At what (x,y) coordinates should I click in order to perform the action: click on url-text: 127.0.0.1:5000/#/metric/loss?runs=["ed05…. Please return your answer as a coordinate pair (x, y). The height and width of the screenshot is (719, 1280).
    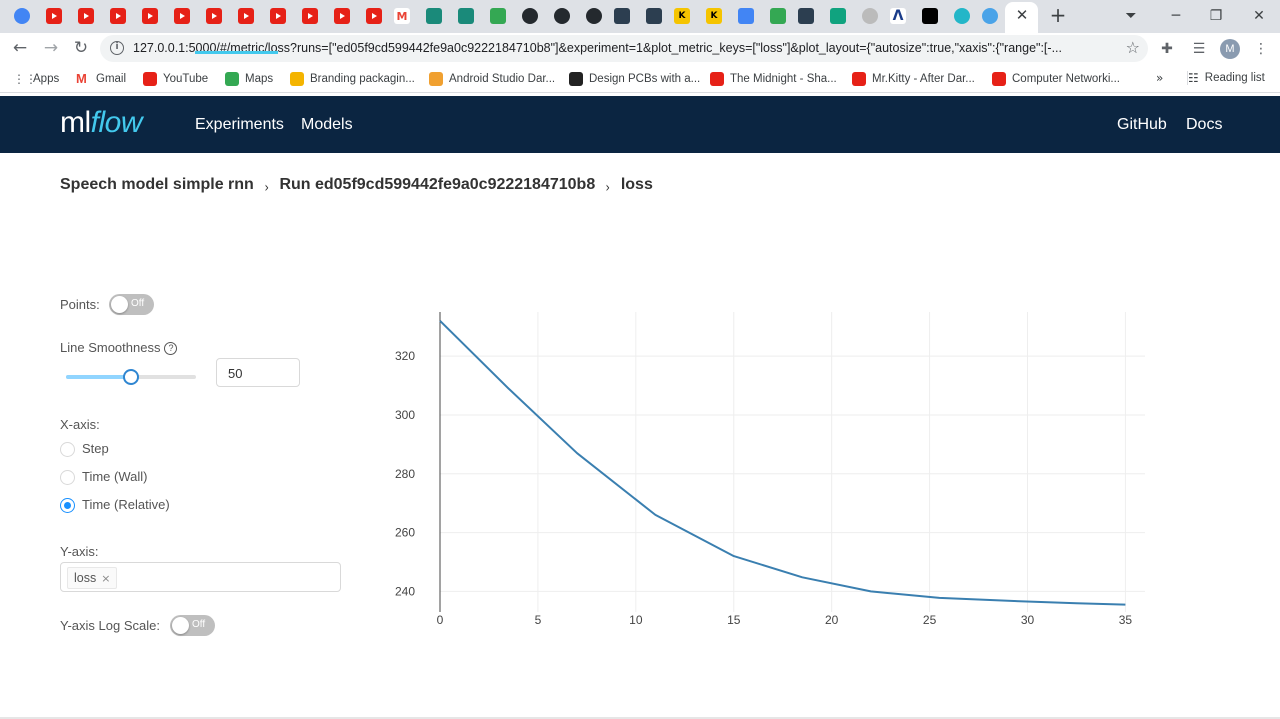
    Looking at the image, I should click on (597, 48).